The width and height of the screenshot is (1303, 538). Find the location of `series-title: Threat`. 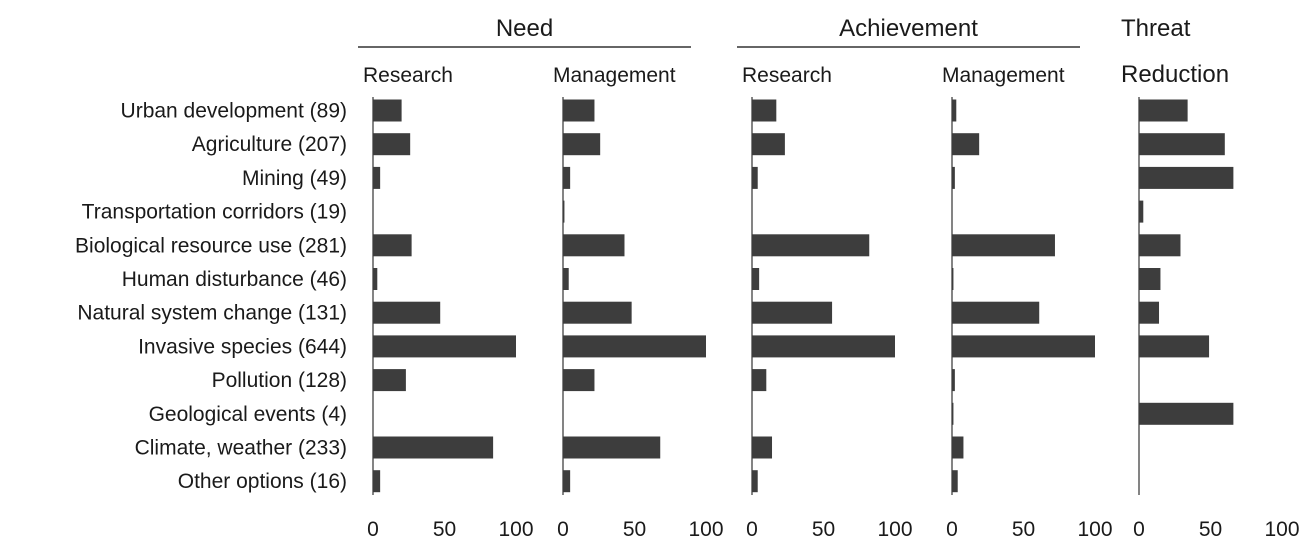

series-title: Threat is located at coordinates (1156, 28).